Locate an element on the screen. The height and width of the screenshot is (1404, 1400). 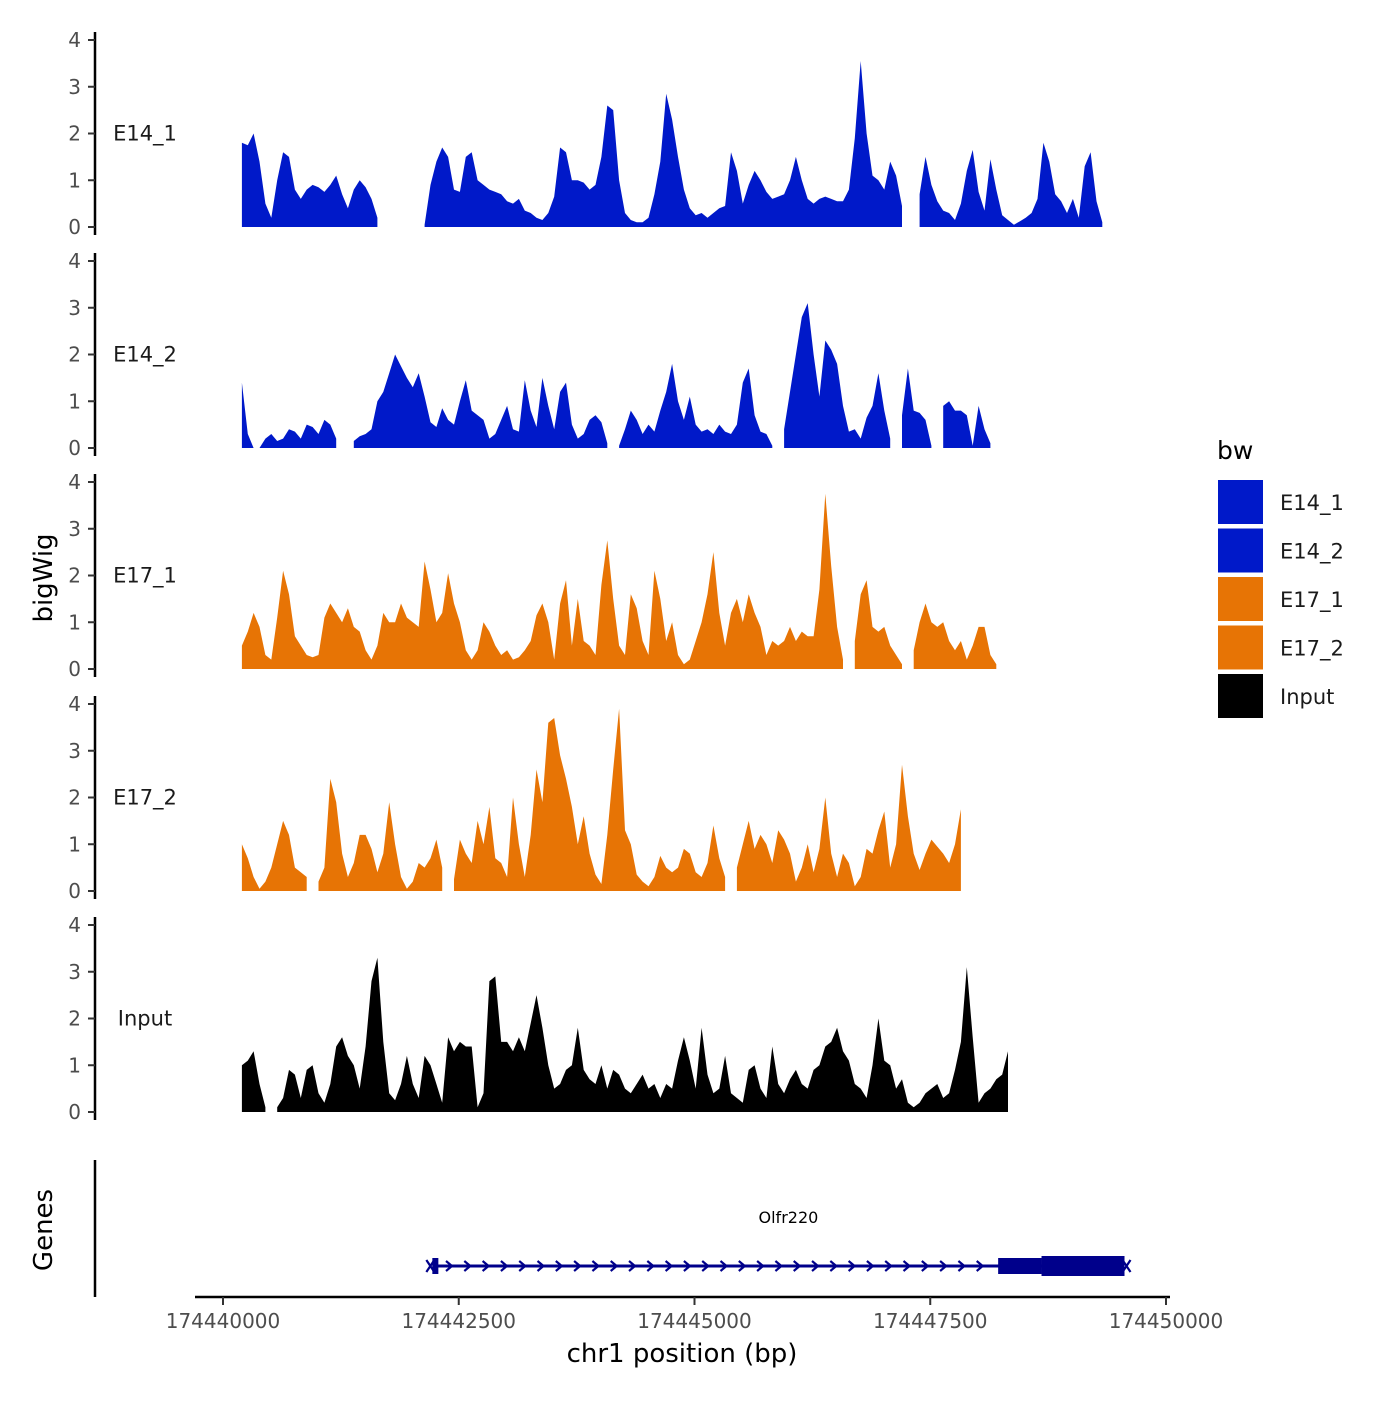
legend: bw E14_1 E14_2 E17_1 E17_2 Input is located at coordinates (1280, 577).